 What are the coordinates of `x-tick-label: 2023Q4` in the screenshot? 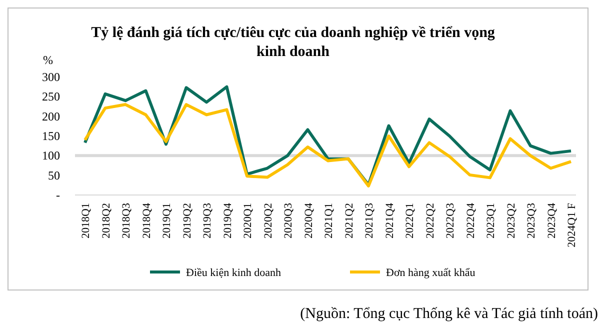 It's located at (552, 220).